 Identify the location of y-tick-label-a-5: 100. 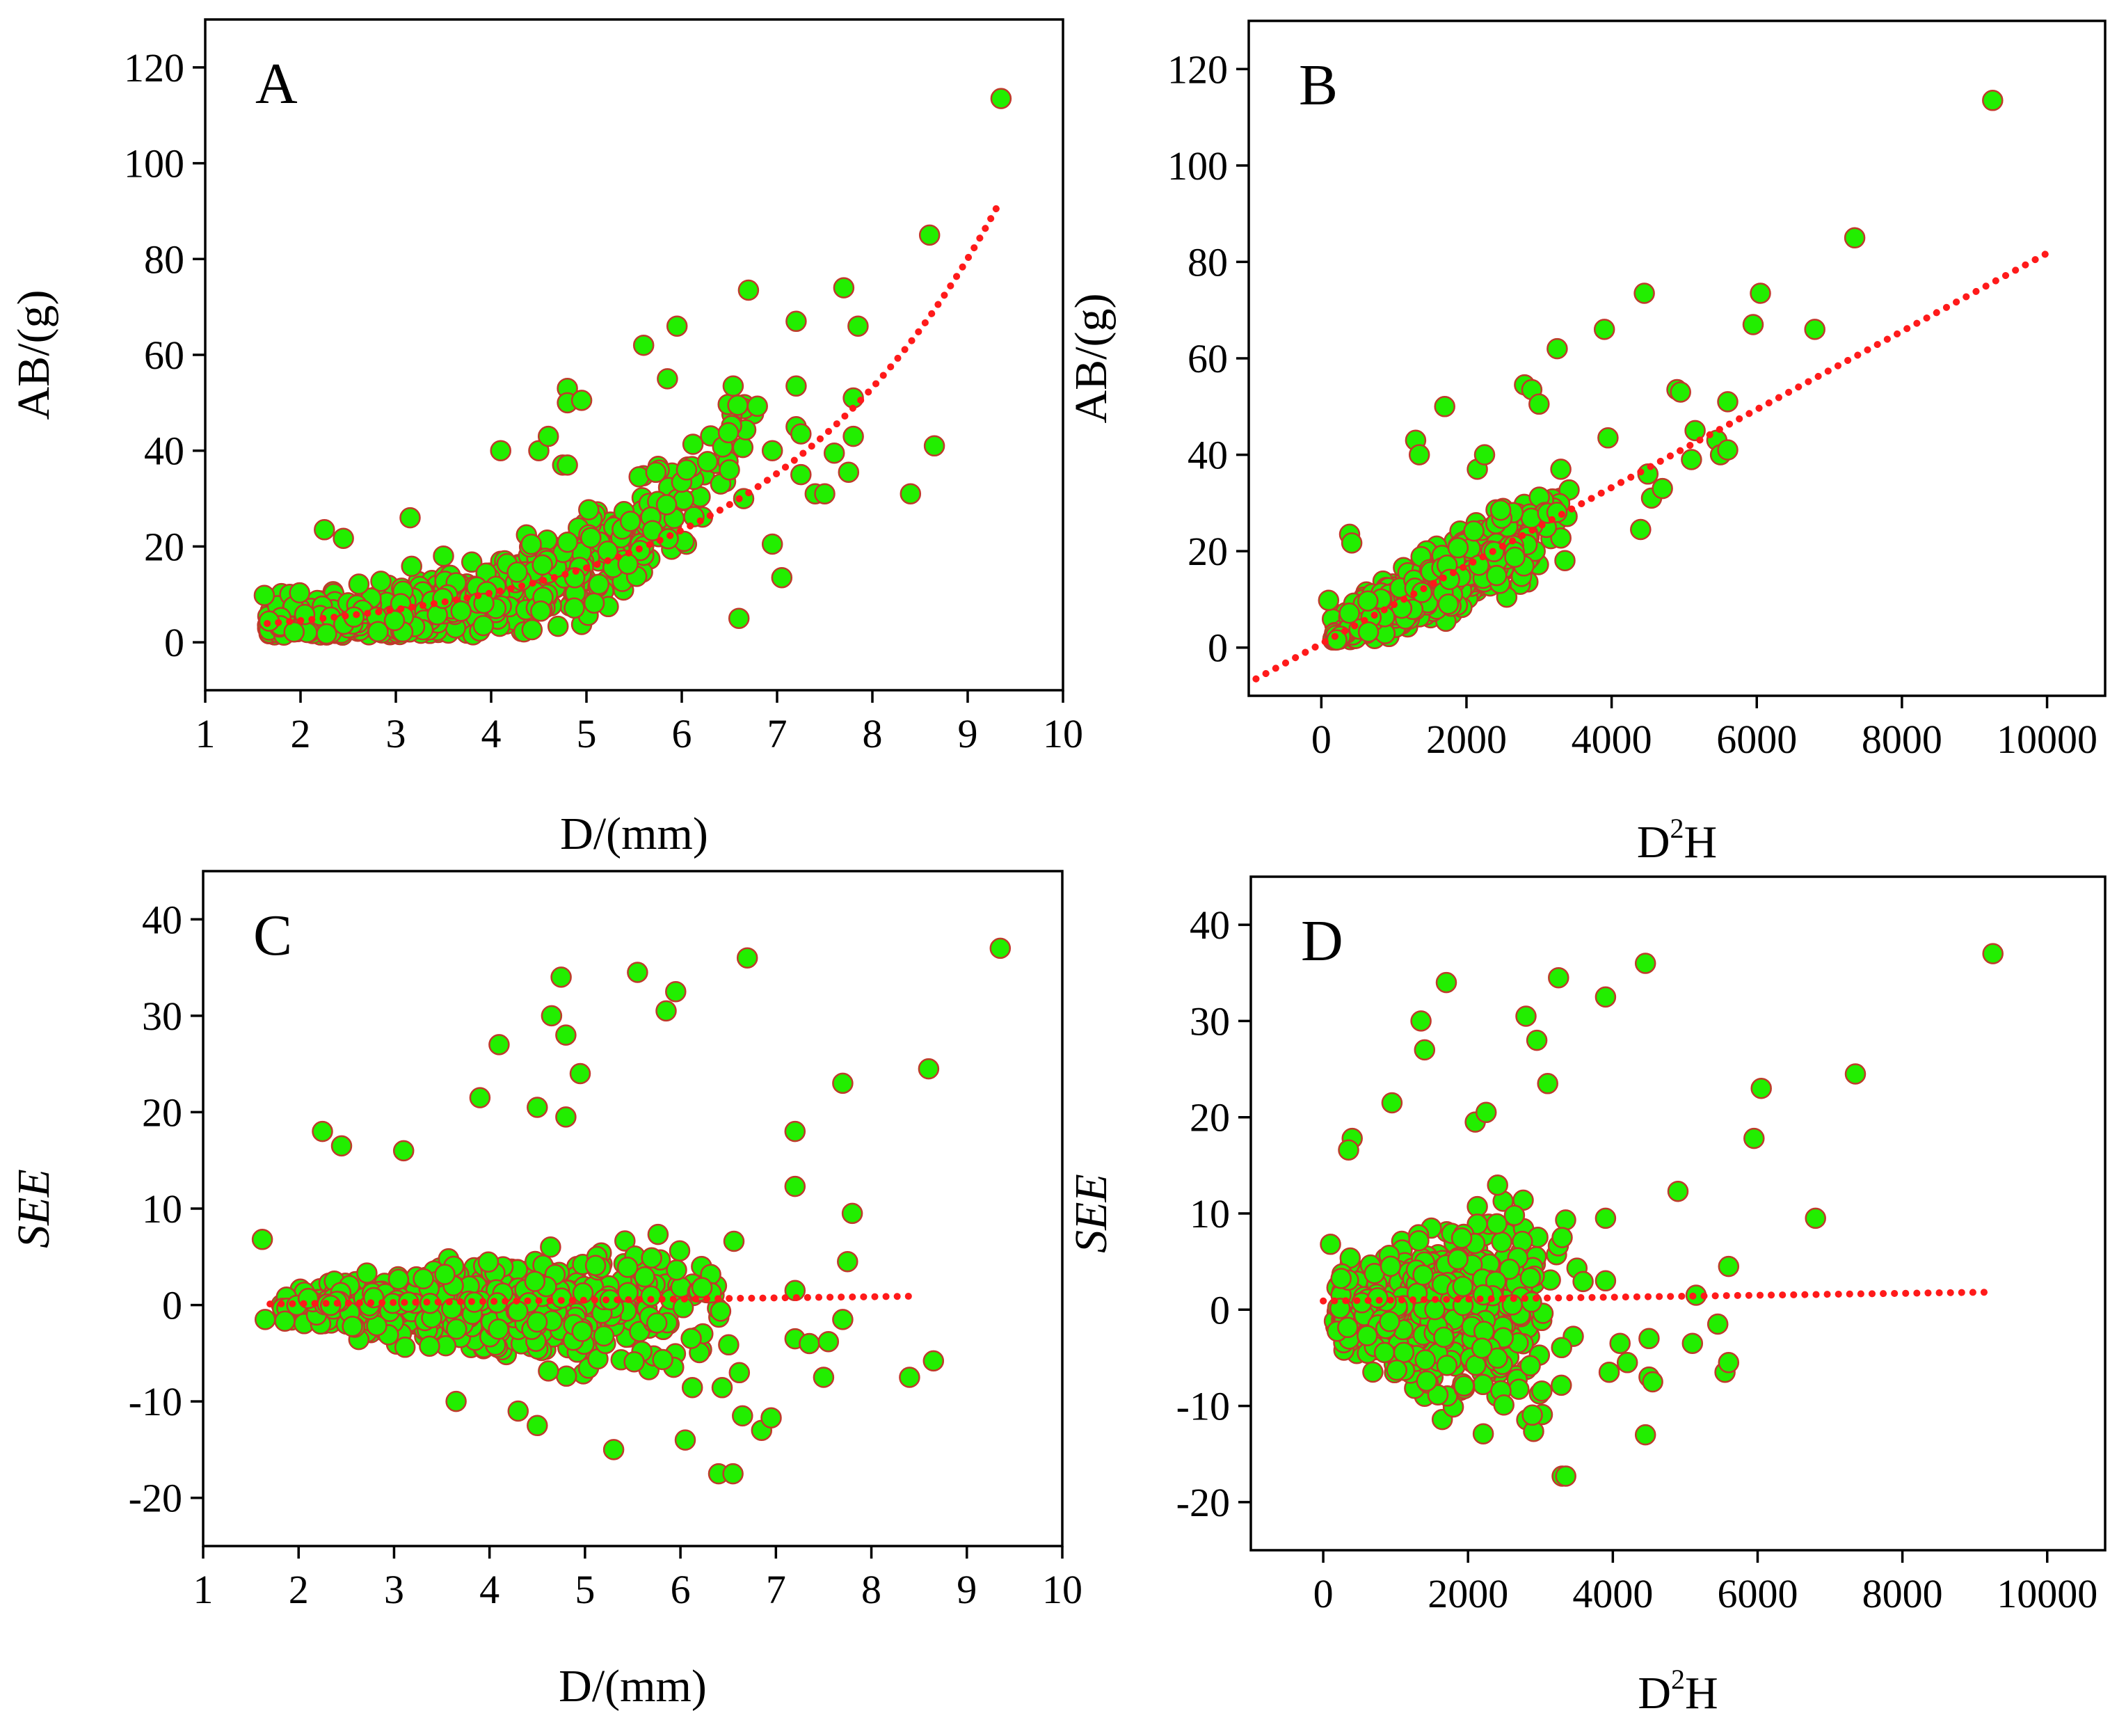
(154, 163).